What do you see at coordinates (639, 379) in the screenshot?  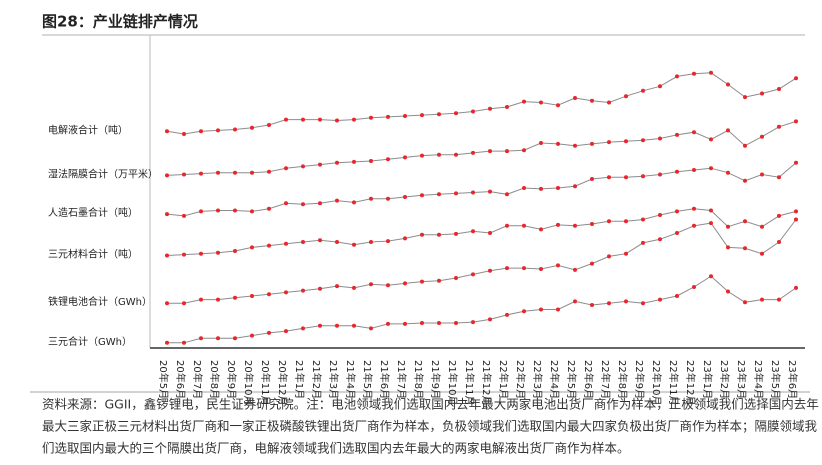 I see `x-tick-label: 22年9月` at bounding box center [639, 379].